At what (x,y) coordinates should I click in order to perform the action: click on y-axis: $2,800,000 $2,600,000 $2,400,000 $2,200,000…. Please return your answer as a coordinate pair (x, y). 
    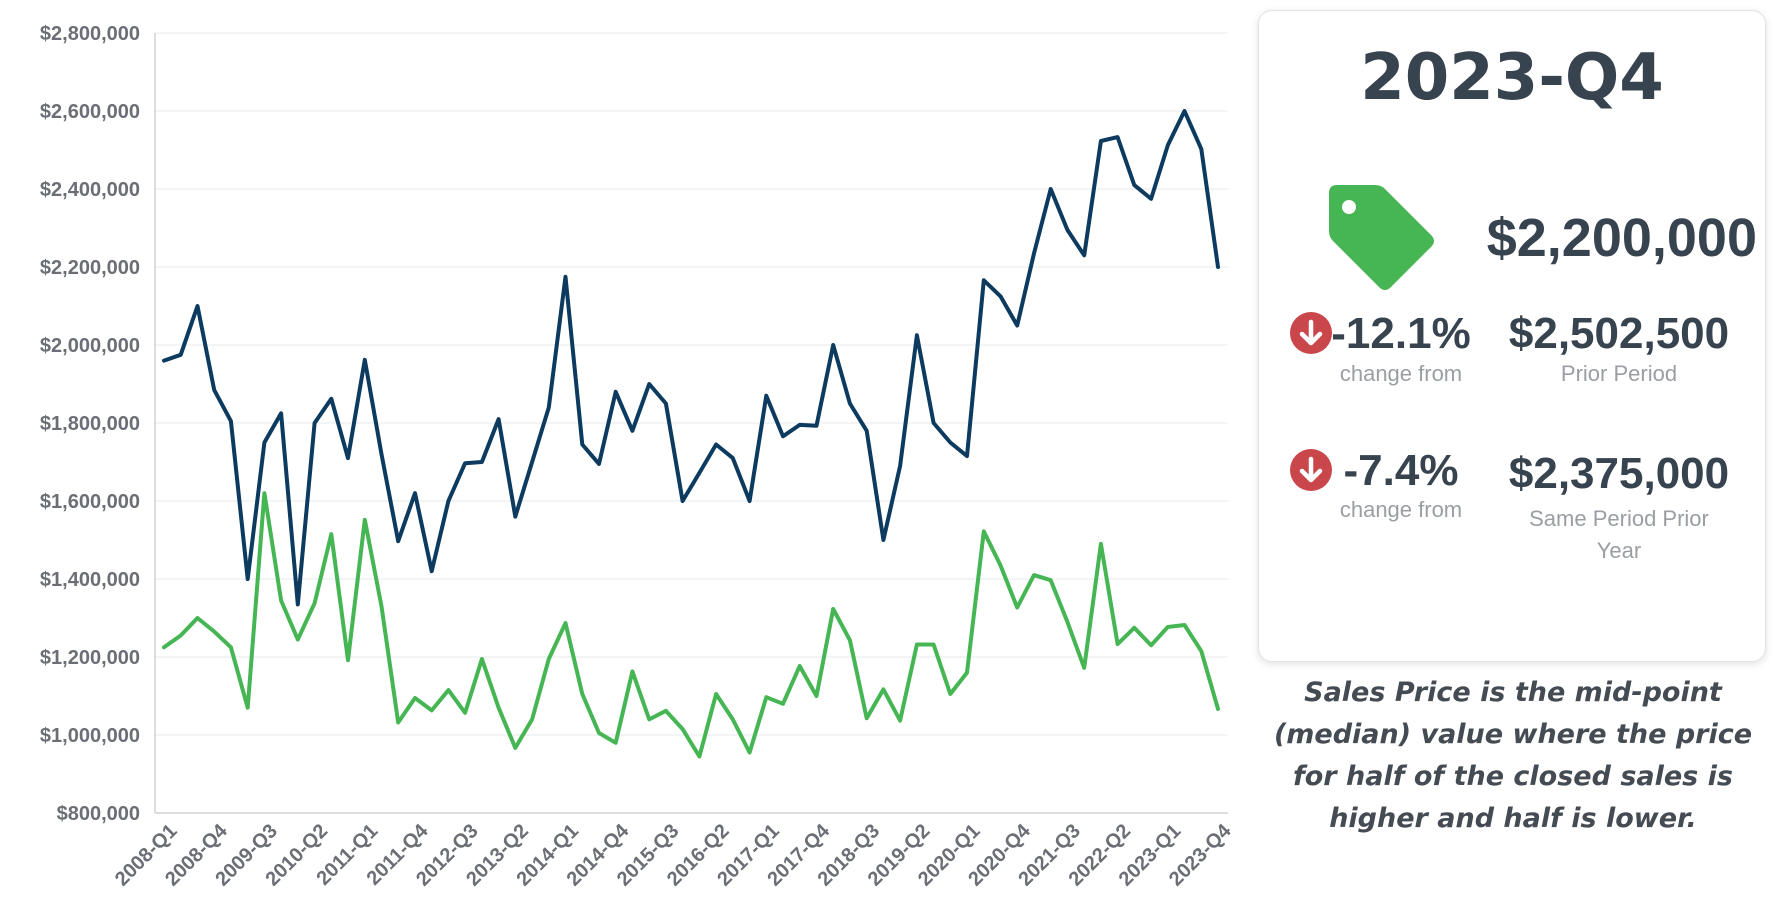
    Looking at the image, I should click on (90, 424).